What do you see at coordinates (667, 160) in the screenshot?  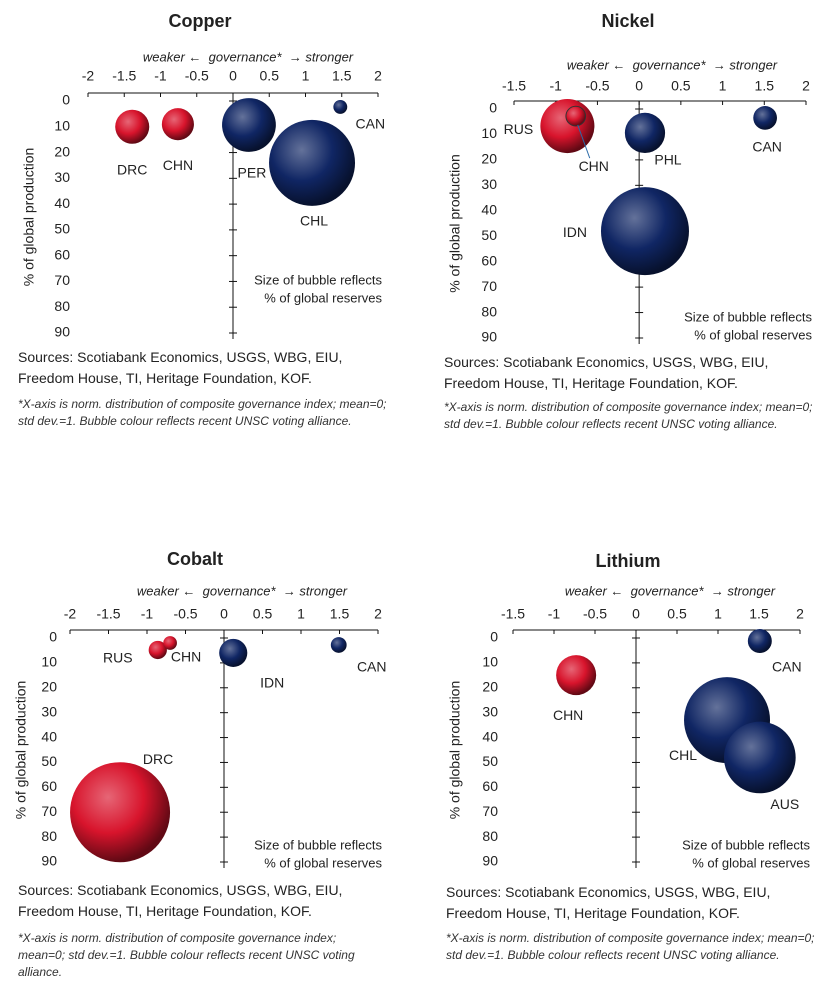 I see `bubble-label: PHL` at bounding box center [667, 160].